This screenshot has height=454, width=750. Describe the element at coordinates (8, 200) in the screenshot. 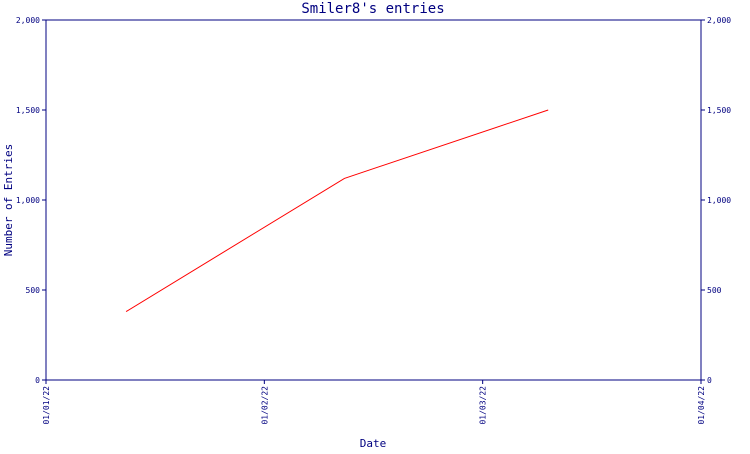

I see `y-axis-title: Number of Entries` at that location.